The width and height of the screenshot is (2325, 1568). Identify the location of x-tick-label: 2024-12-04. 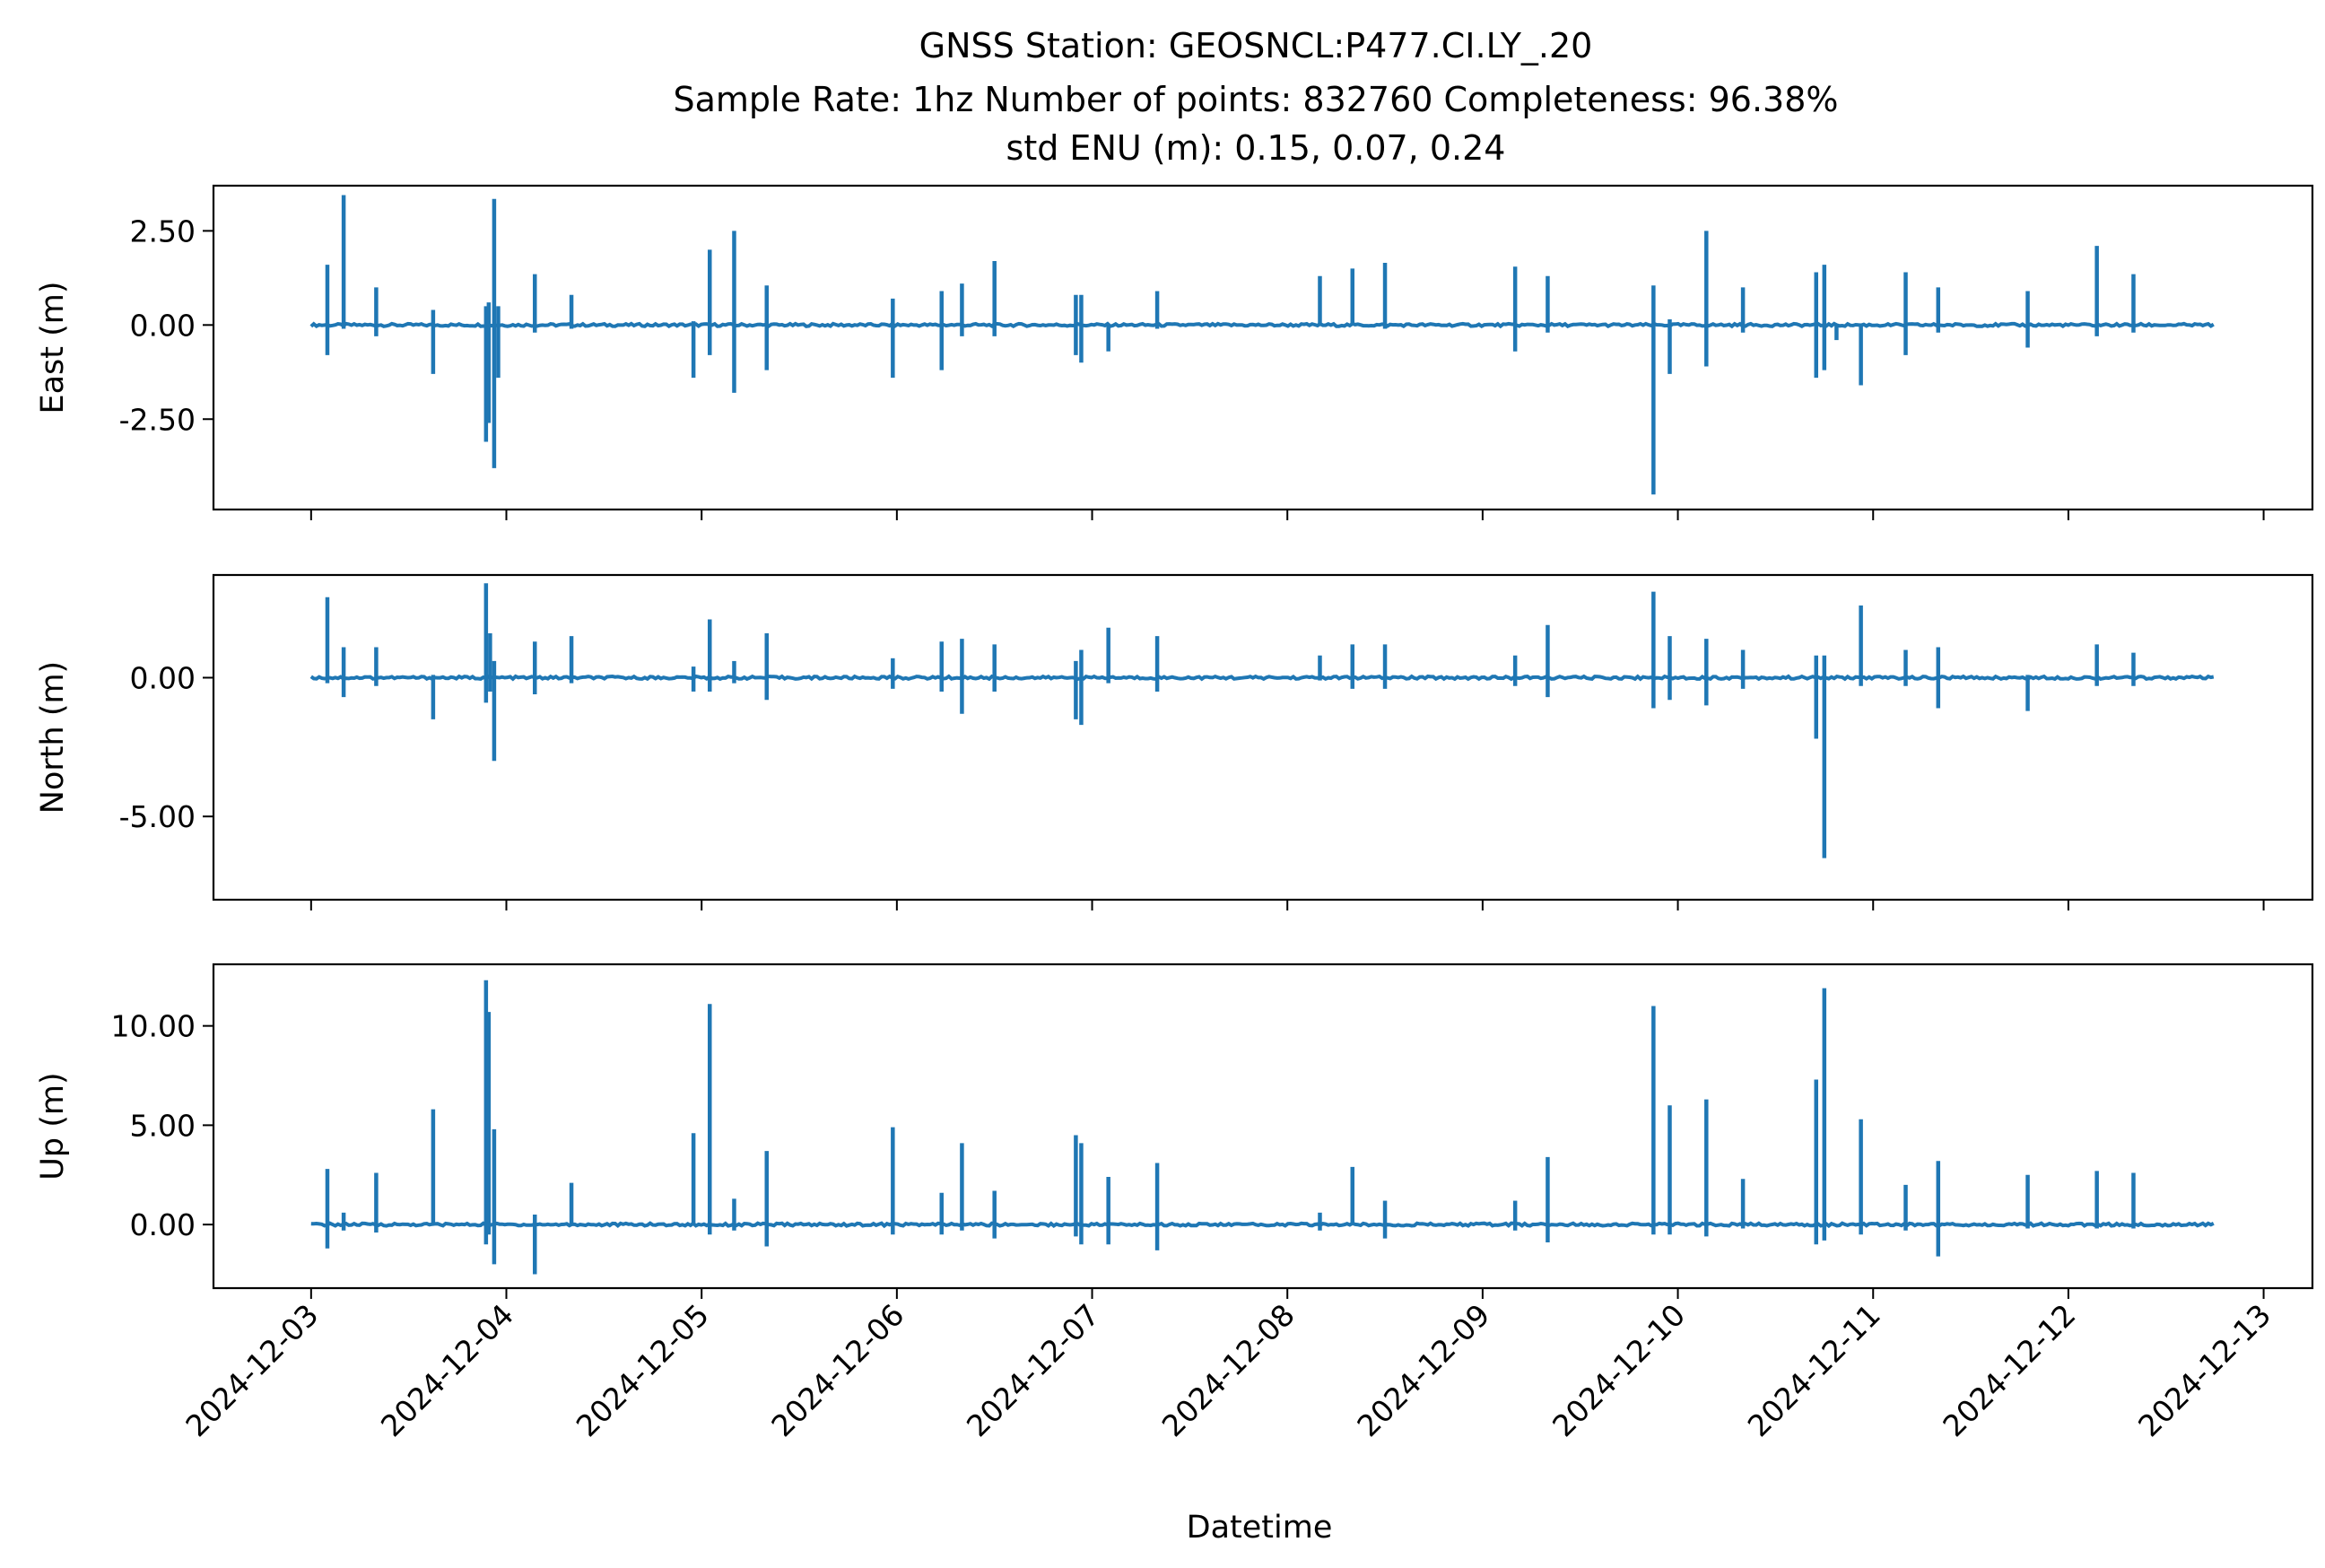
(447, 1370).